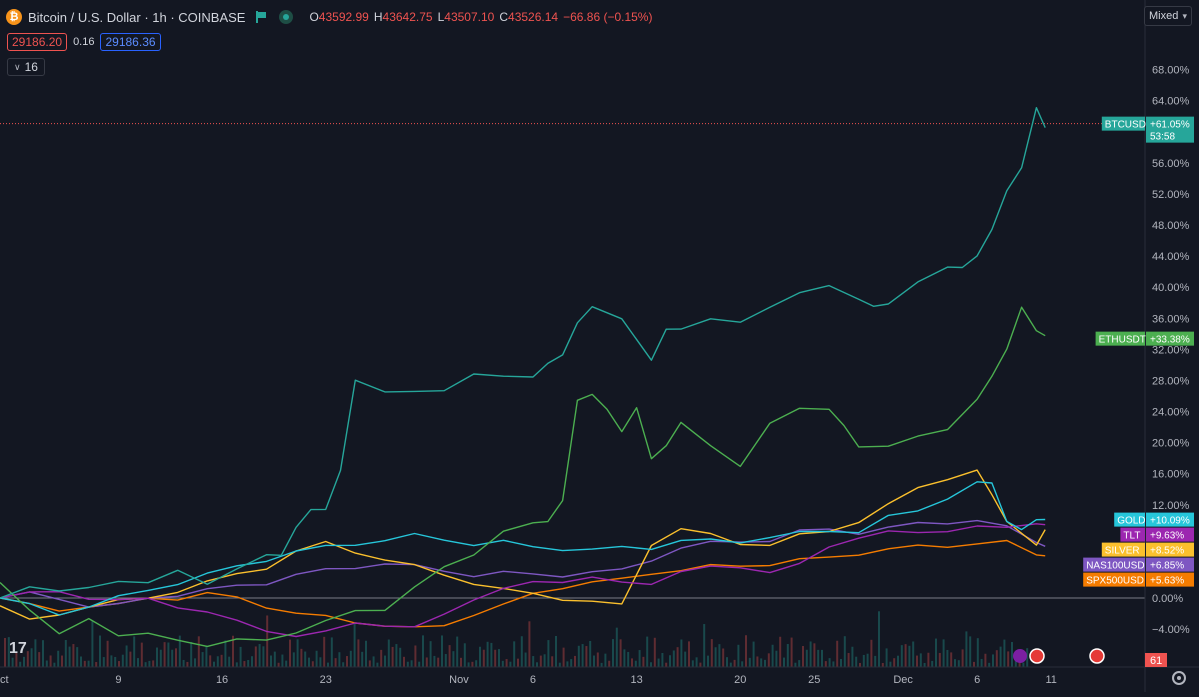 This screenshot has width=1199, height=697. What do you see at coordinates (1059, 656) in the screenshot?
I see `event-icons` at bounding box center [1059, 656].